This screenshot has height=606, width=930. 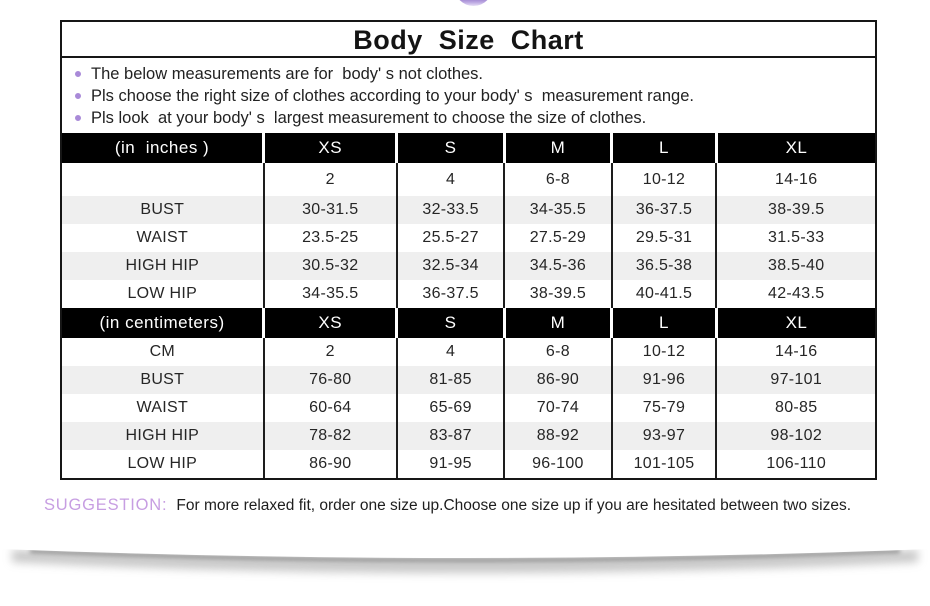 I want to click on suggestion-label: SUGGESTION:, so click(x=106, y=505).